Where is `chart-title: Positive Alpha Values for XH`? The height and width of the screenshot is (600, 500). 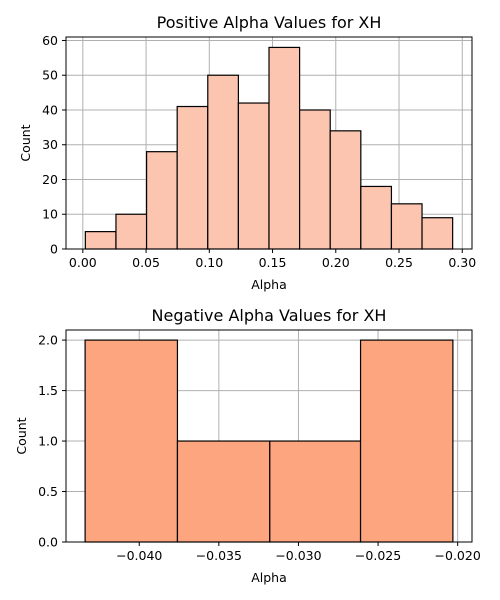 chart-title: Positive Alpha Values for XH is located at coordinates (269, 22).